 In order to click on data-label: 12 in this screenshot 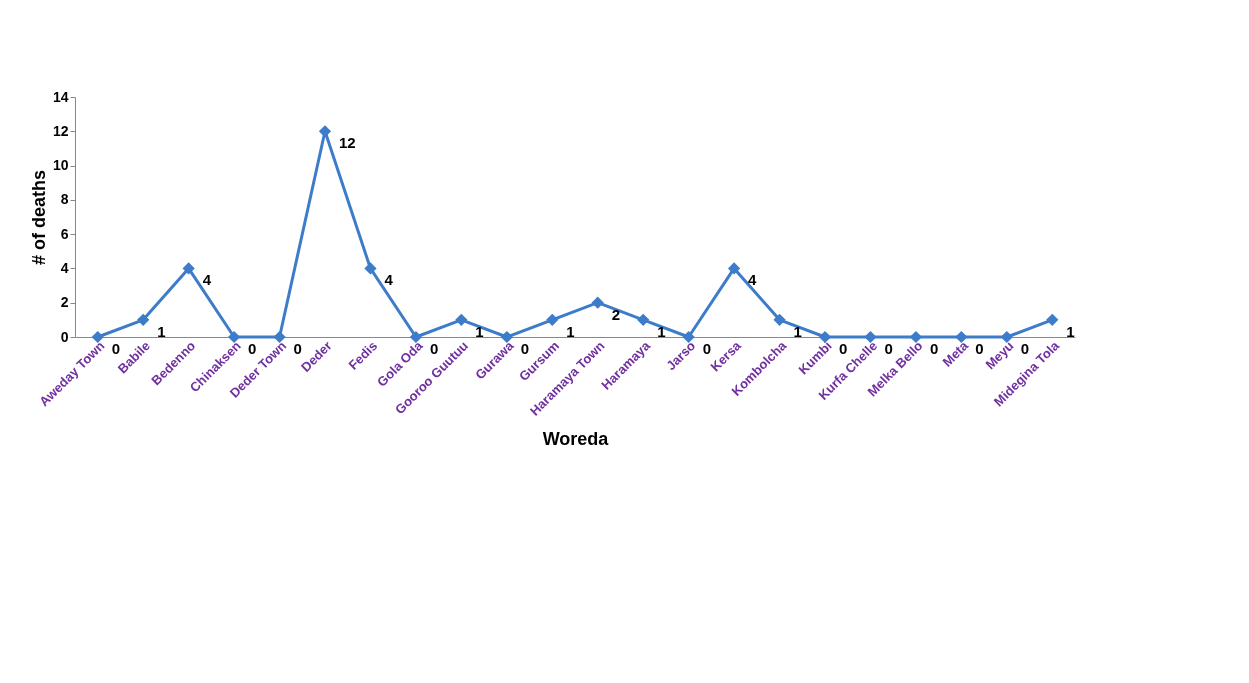, I will do `click(347, 143)`.